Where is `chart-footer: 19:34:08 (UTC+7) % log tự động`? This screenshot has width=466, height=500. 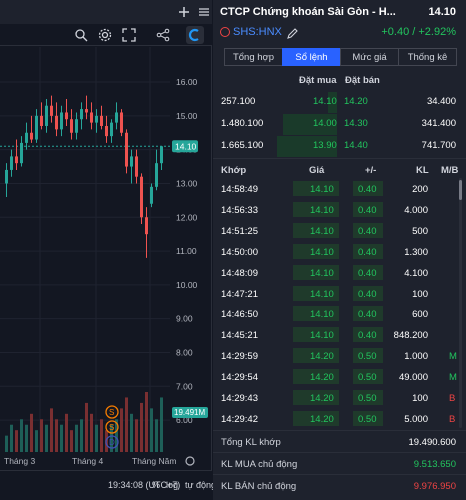
chart-footer: 19:34:08 (UTC+7) % log tự động is located at coordinates (108, 485).